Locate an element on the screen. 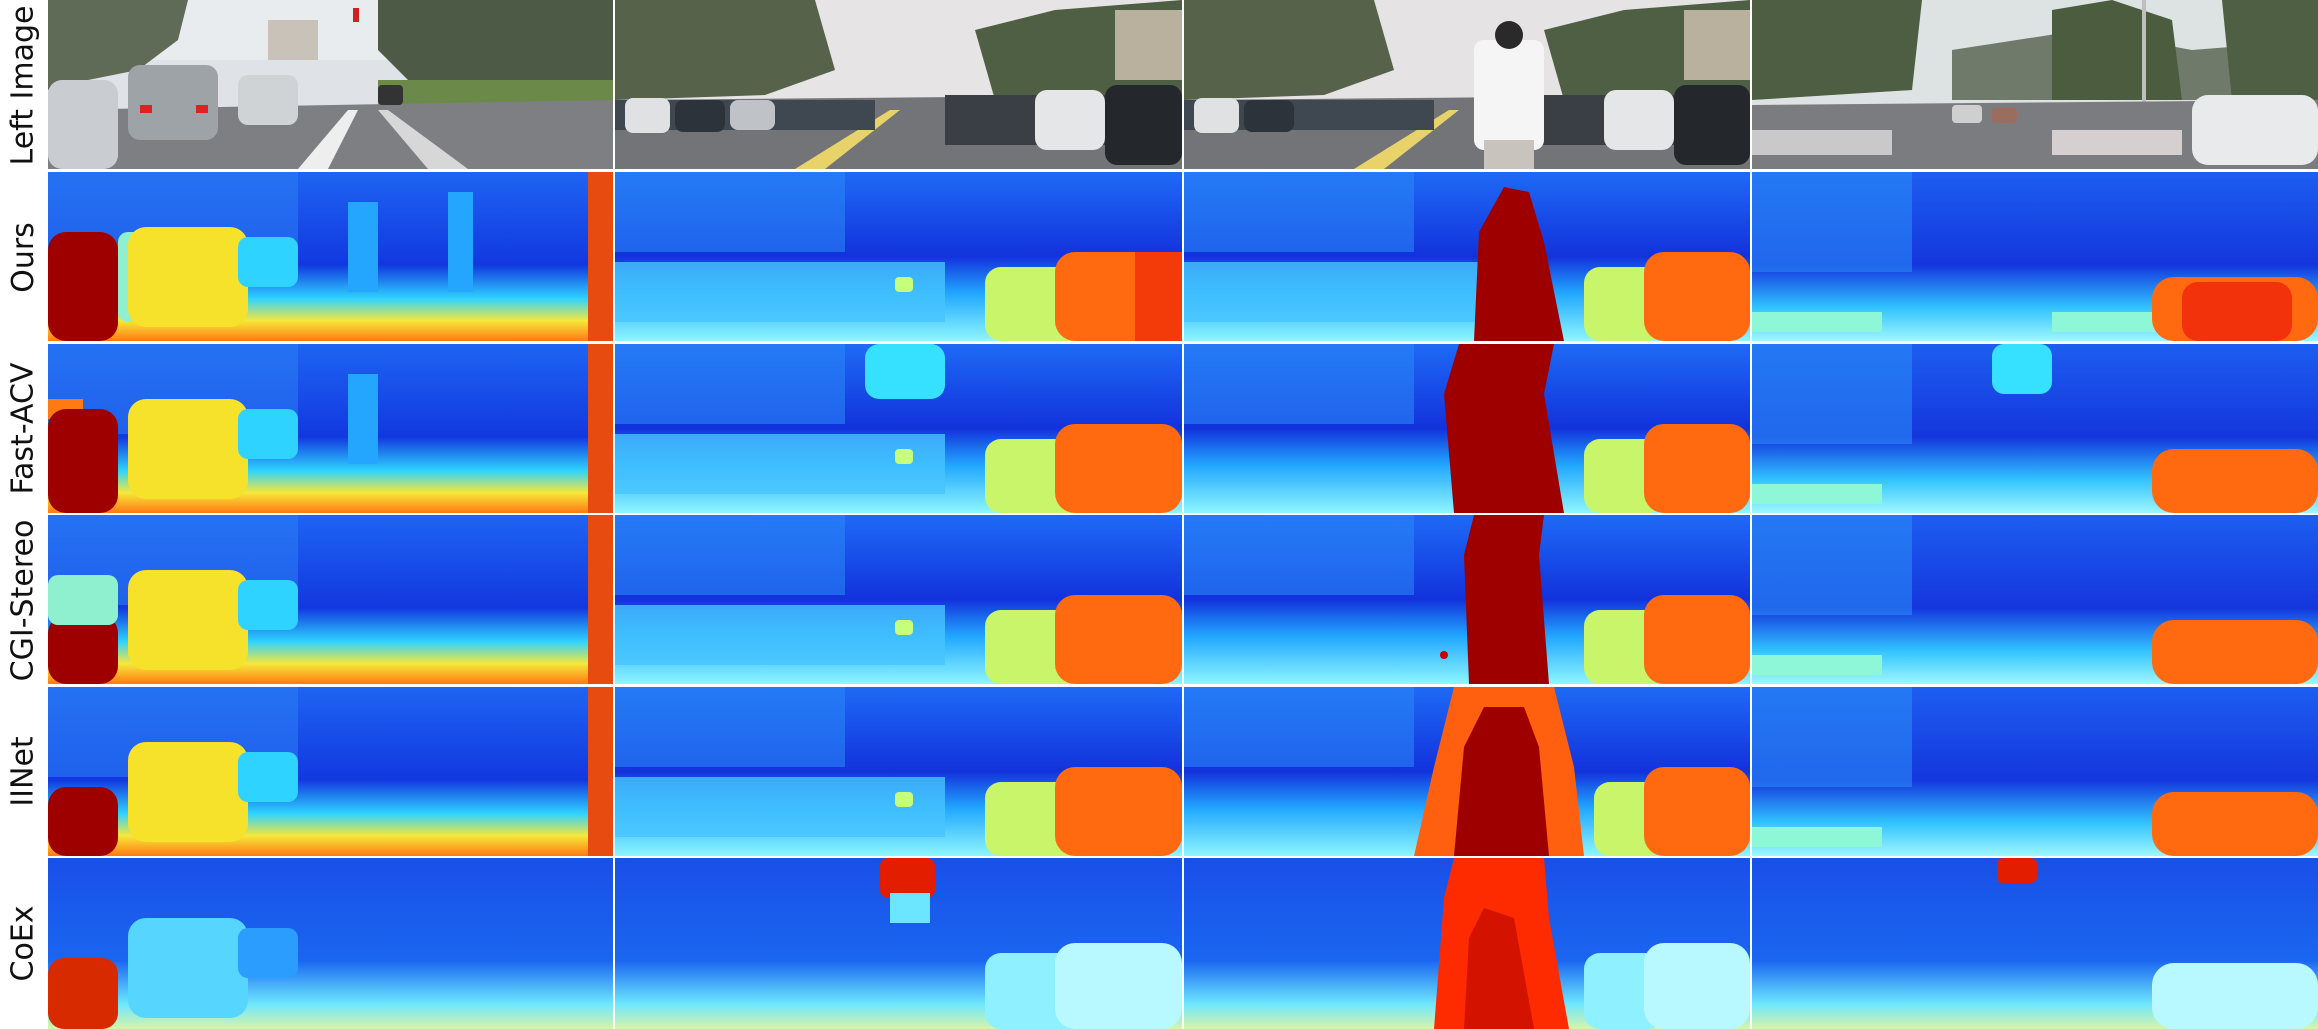  row-label-cgi-stereo: CGI-Stereo is located at coordinates (23, 600).